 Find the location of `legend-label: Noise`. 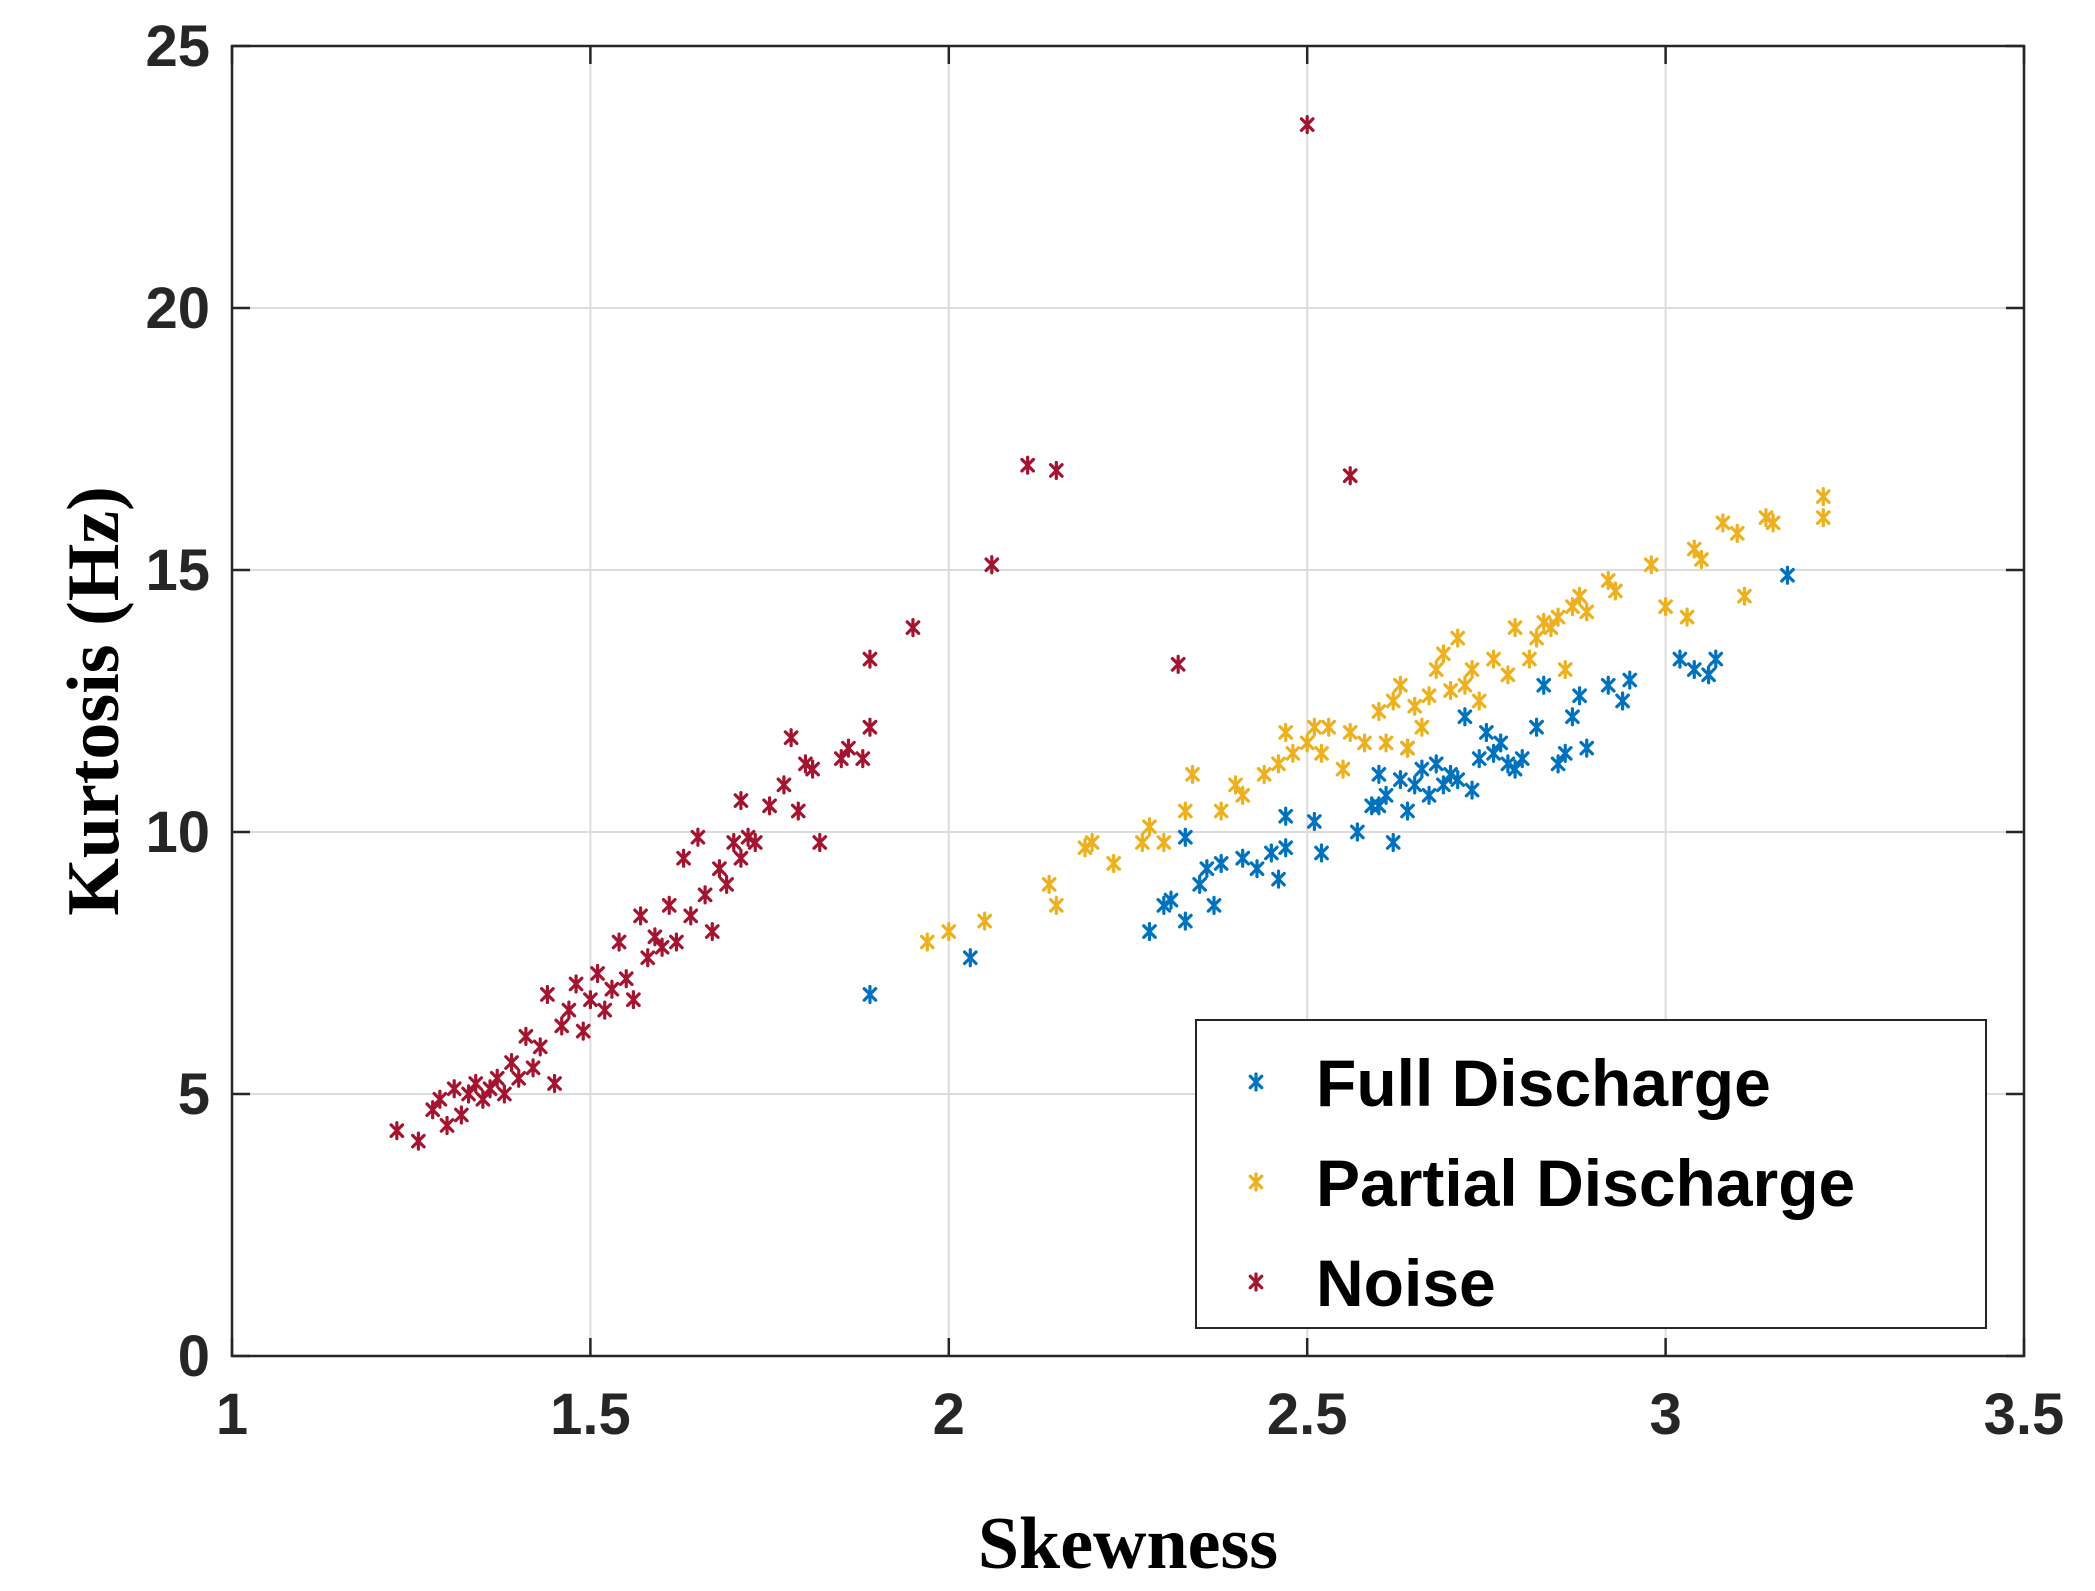

legend-label: Noise is located at coordinates (1406, 1283).